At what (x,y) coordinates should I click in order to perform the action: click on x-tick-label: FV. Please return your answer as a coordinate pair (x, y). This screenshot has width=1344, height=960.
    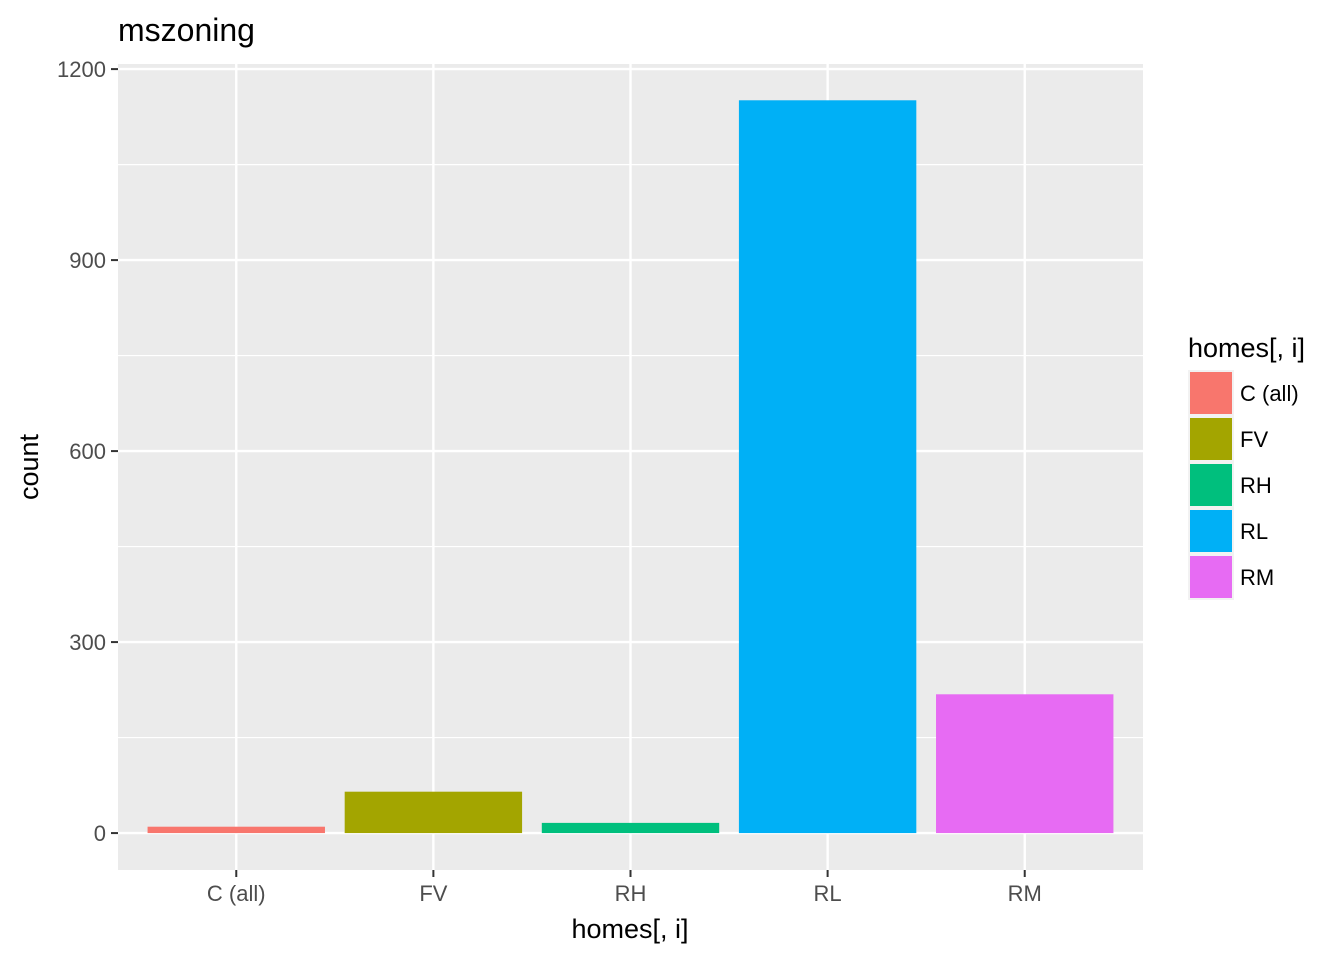
    Looking at the image, I should click on (433, 893).